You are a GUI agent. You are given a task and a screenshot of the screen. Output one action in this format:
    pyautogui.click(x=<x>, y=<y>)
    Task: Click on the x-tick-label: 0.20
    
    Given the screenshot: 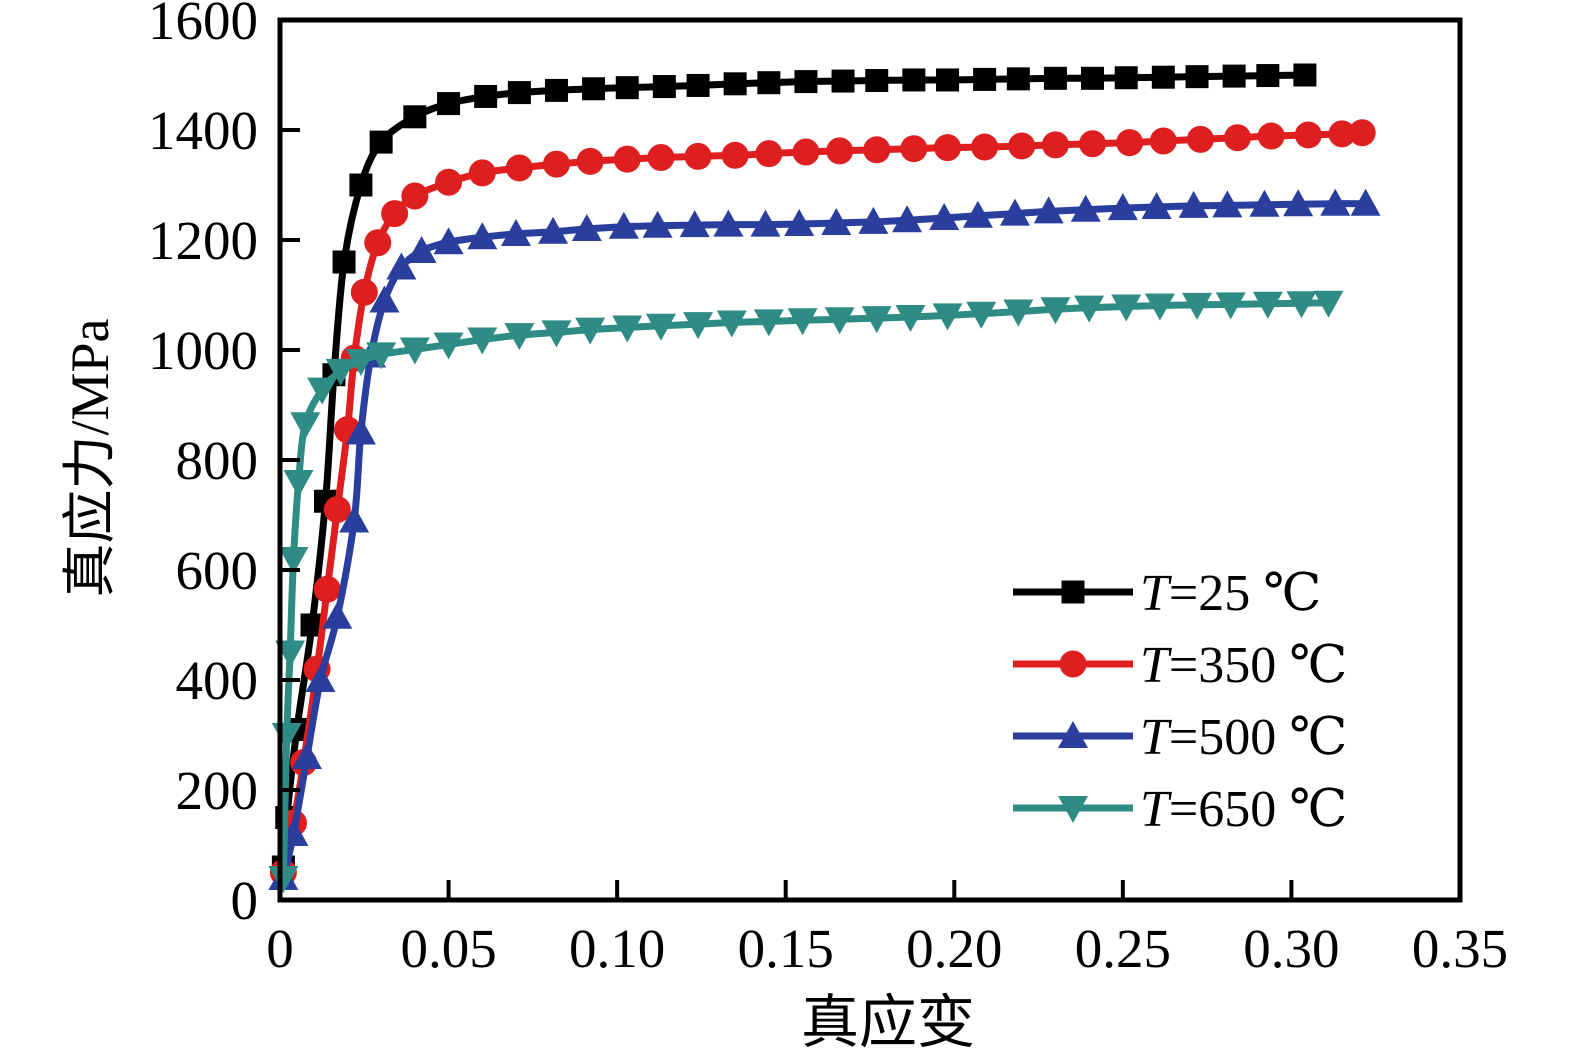 What is the action you would take?
    pyautogui.click(x=954, y=948)
    